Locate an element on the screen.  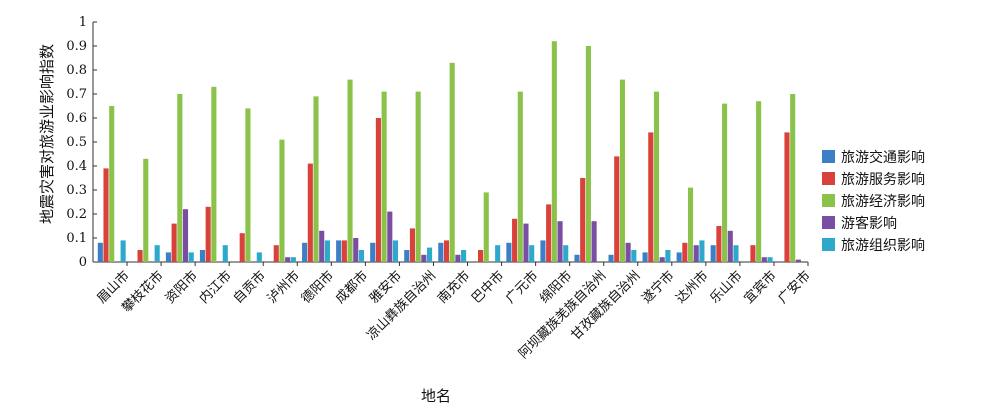
x-tick-label: 广元市 is located at coordinates (521, 287).